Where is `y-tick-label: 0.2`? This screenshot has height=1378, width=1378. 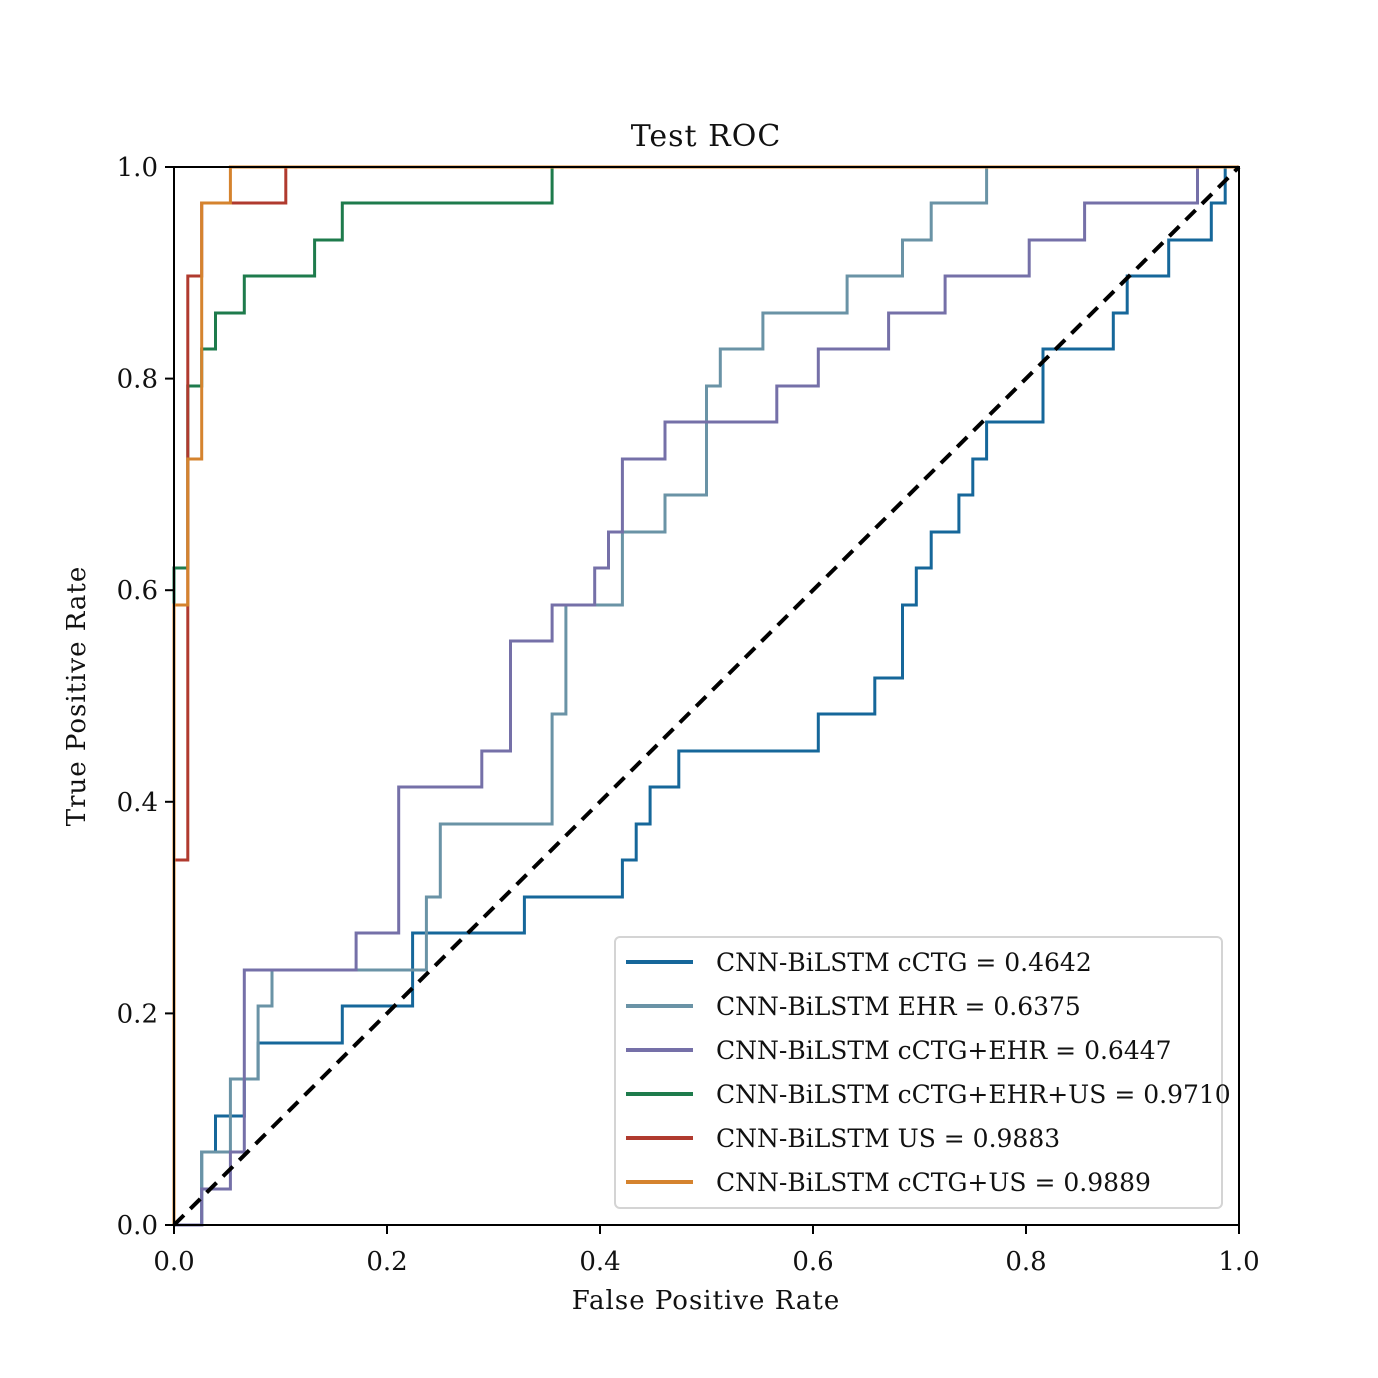
y-tick-label: 0.2 is located at coordinates (137, 1014).